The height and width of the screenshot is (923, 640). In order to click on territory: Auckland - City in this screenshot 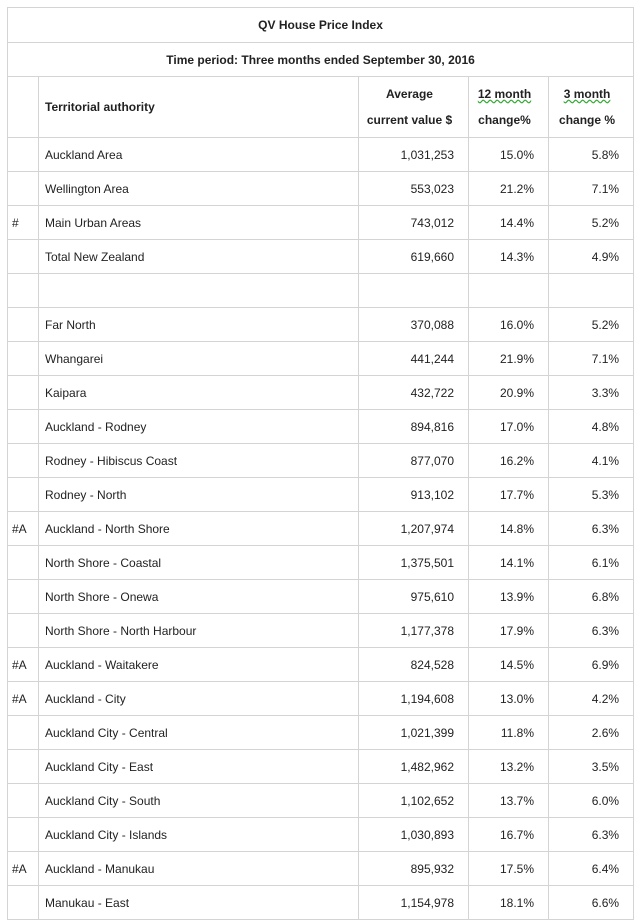, I will do `click(198, 698)`.